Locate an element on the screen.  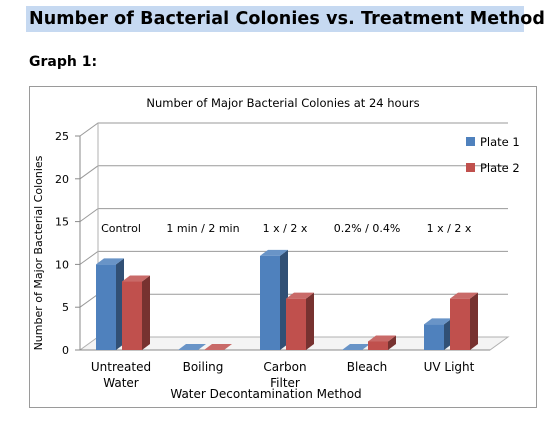
x-tick-label: Boiling is located at coordinates (203, 367).